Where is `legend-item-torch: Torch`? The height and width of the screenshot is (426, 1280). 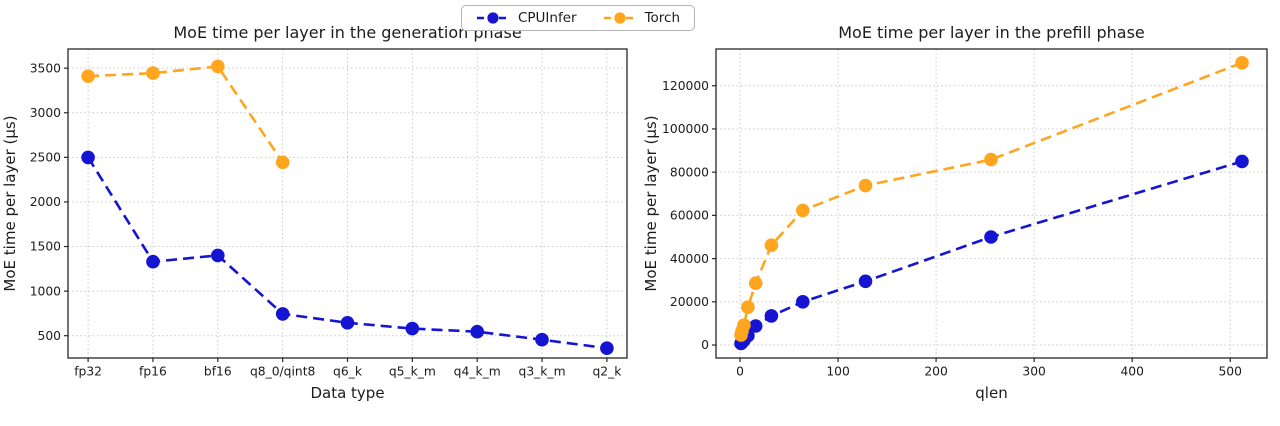
legend-item-torch: Torch is located at coordinates (641, 18).